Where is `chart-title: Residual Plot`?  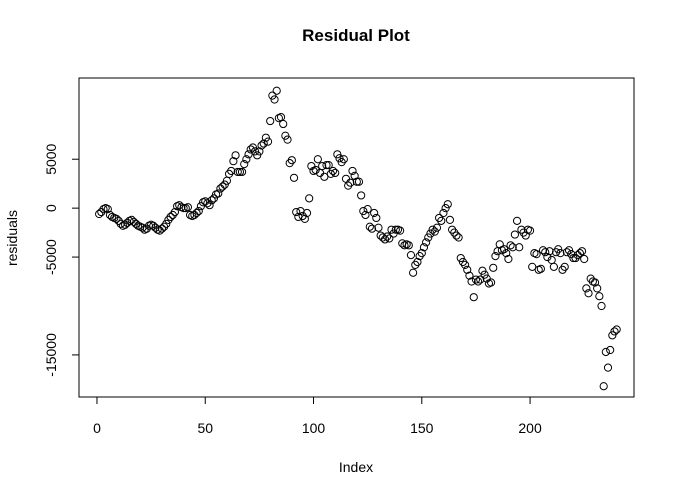 chart-title: Residual Plot is located at coordinates (356, 35).